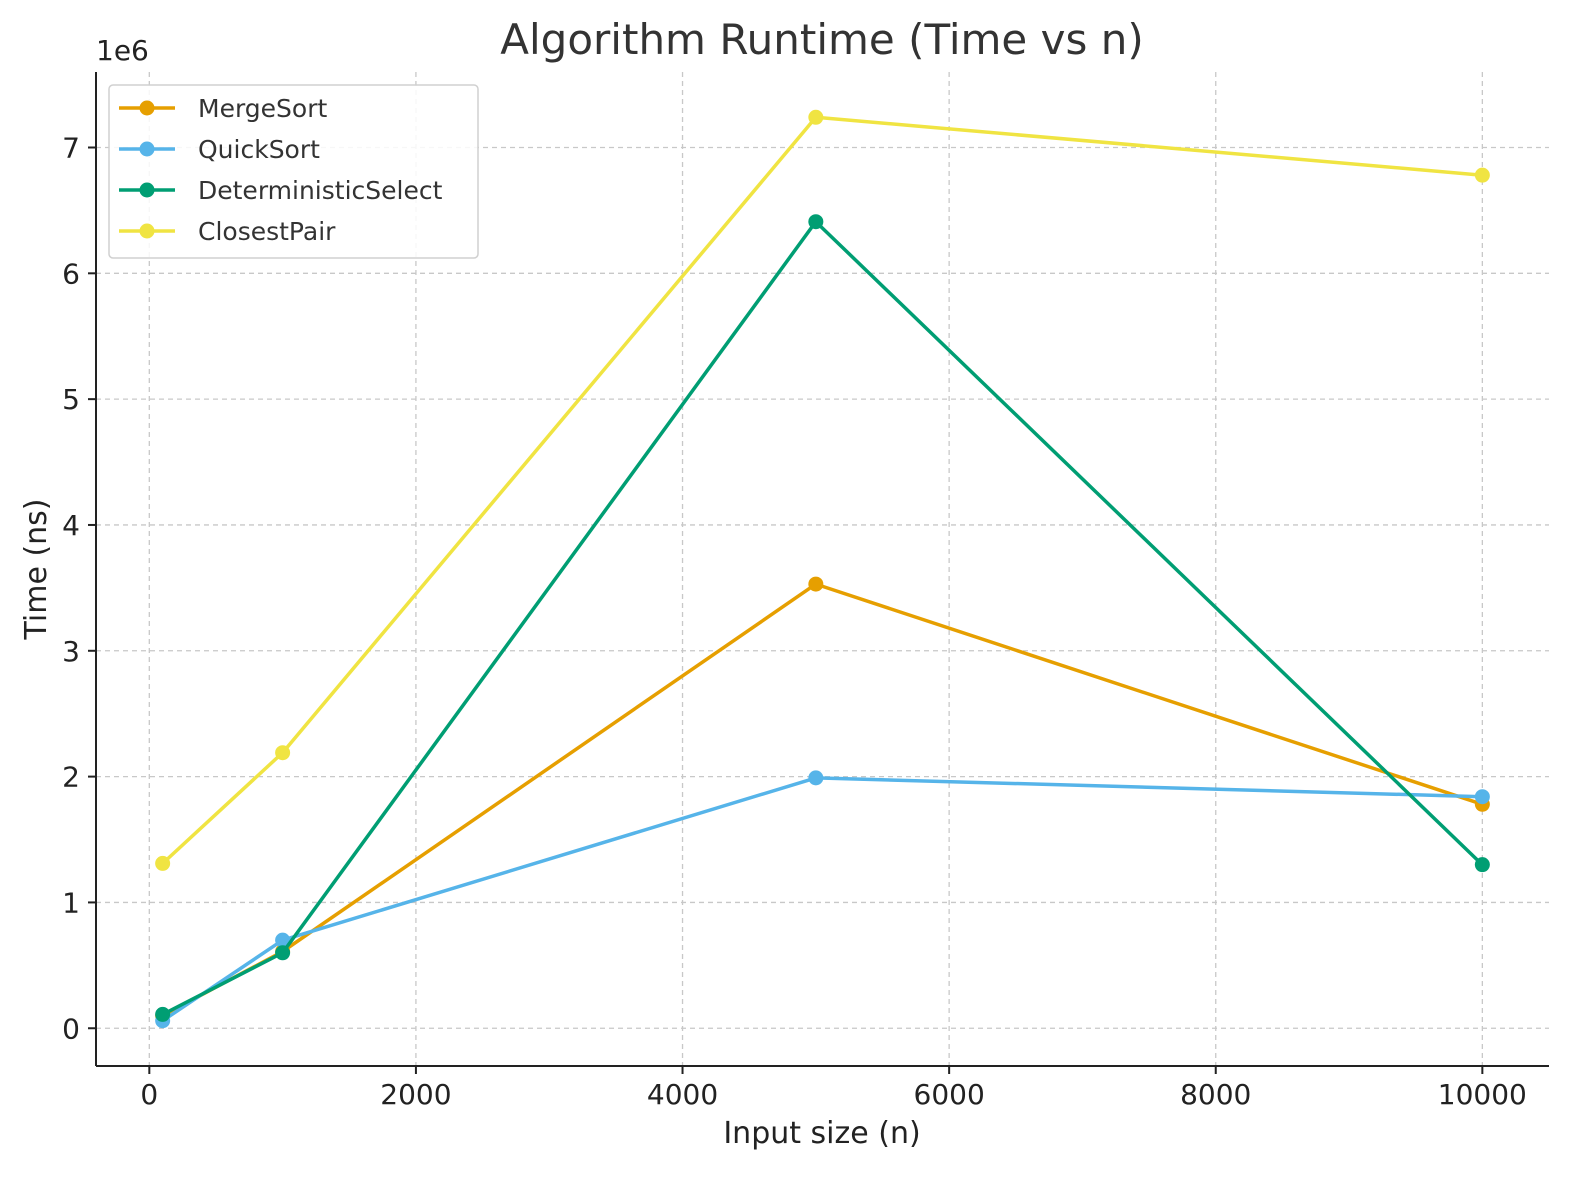  I want to click on x-tick-label: 0, so click(149, 1094).